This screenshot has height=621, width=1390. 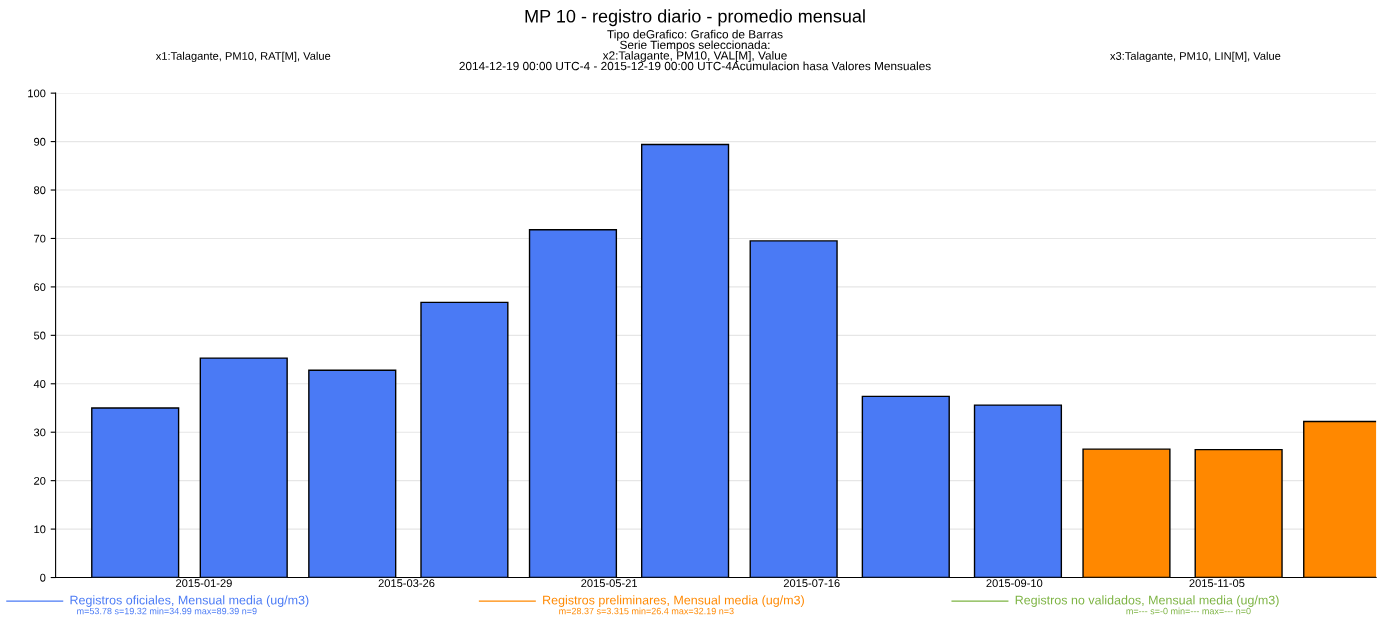 I want to click on y-tick-label: 40, so click(x=39, y=384).